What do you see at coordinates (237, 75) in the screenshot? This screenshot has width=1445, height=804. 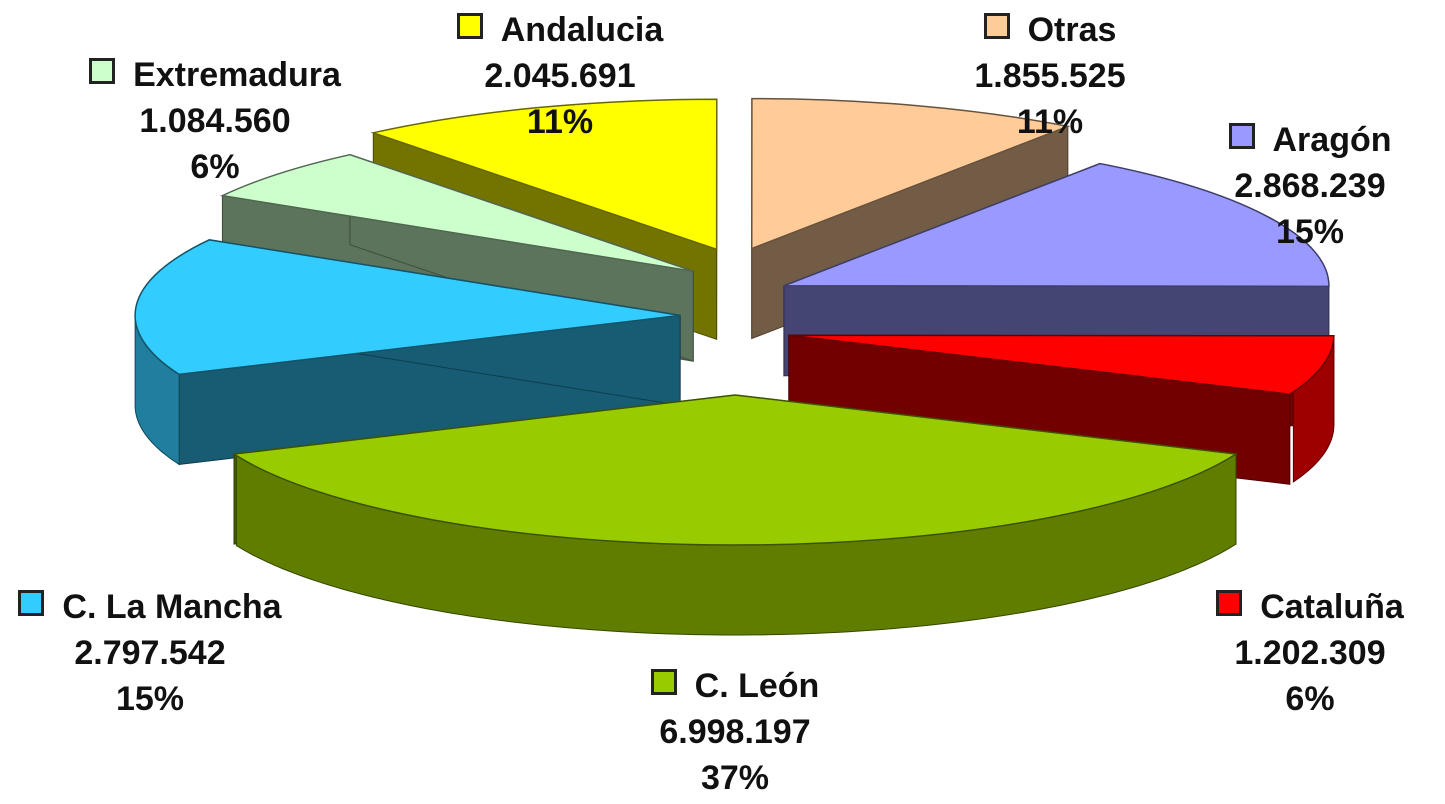 I see `category-label: Extremadura` at bounding box center [237, 75].